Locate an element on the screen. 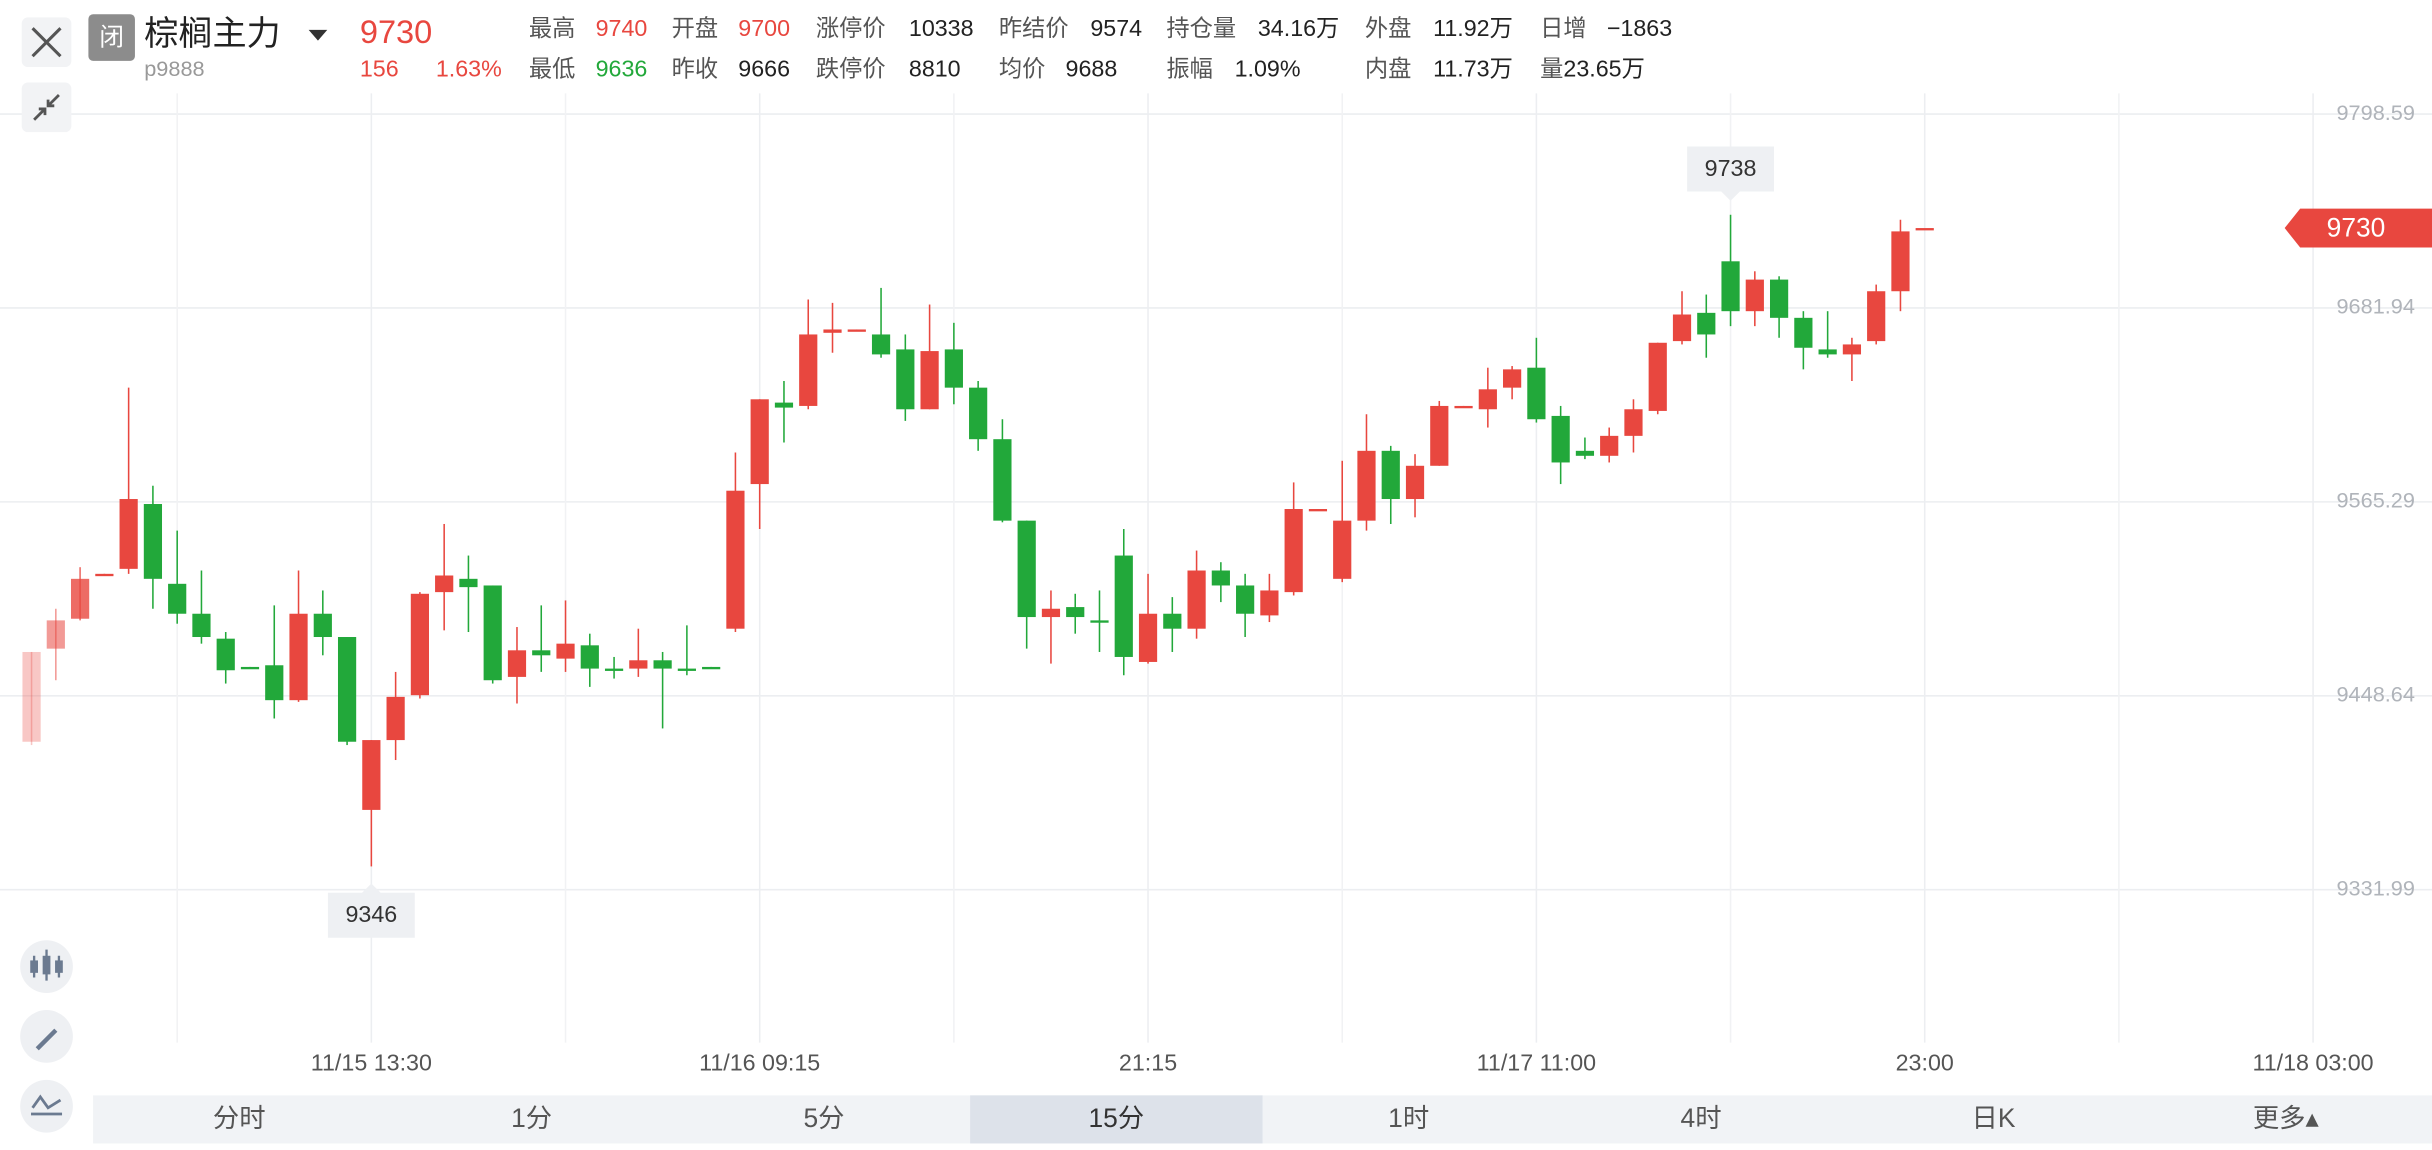 This screenshot has height=1150, width=2432. stat-value: 9666 is located at coordinates (764, 68).